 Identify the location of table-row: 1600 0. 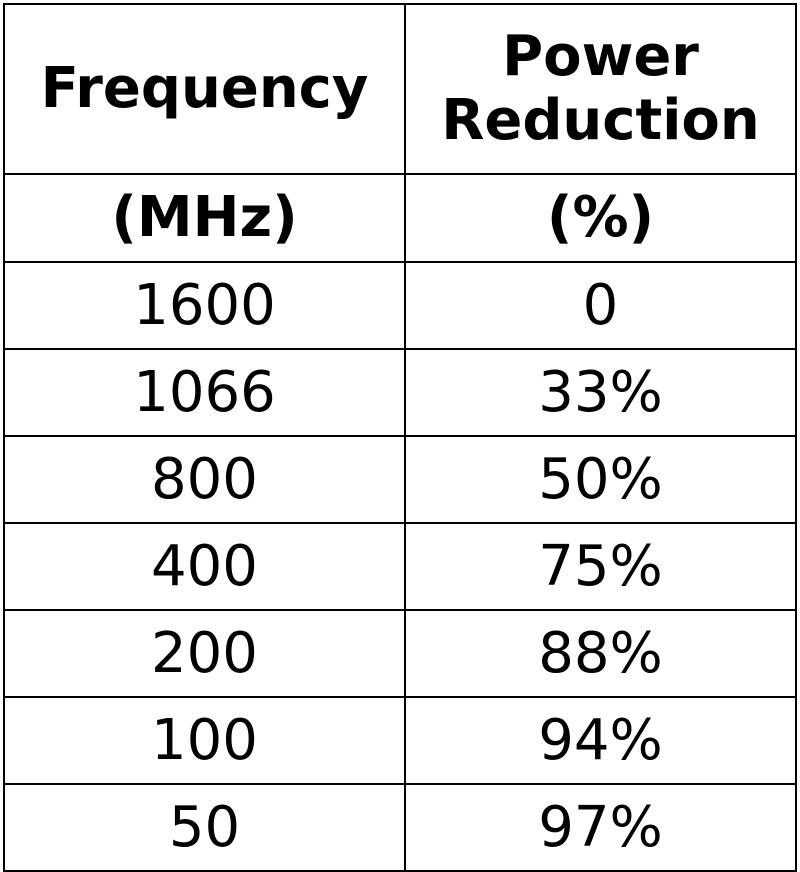
(400, 305).